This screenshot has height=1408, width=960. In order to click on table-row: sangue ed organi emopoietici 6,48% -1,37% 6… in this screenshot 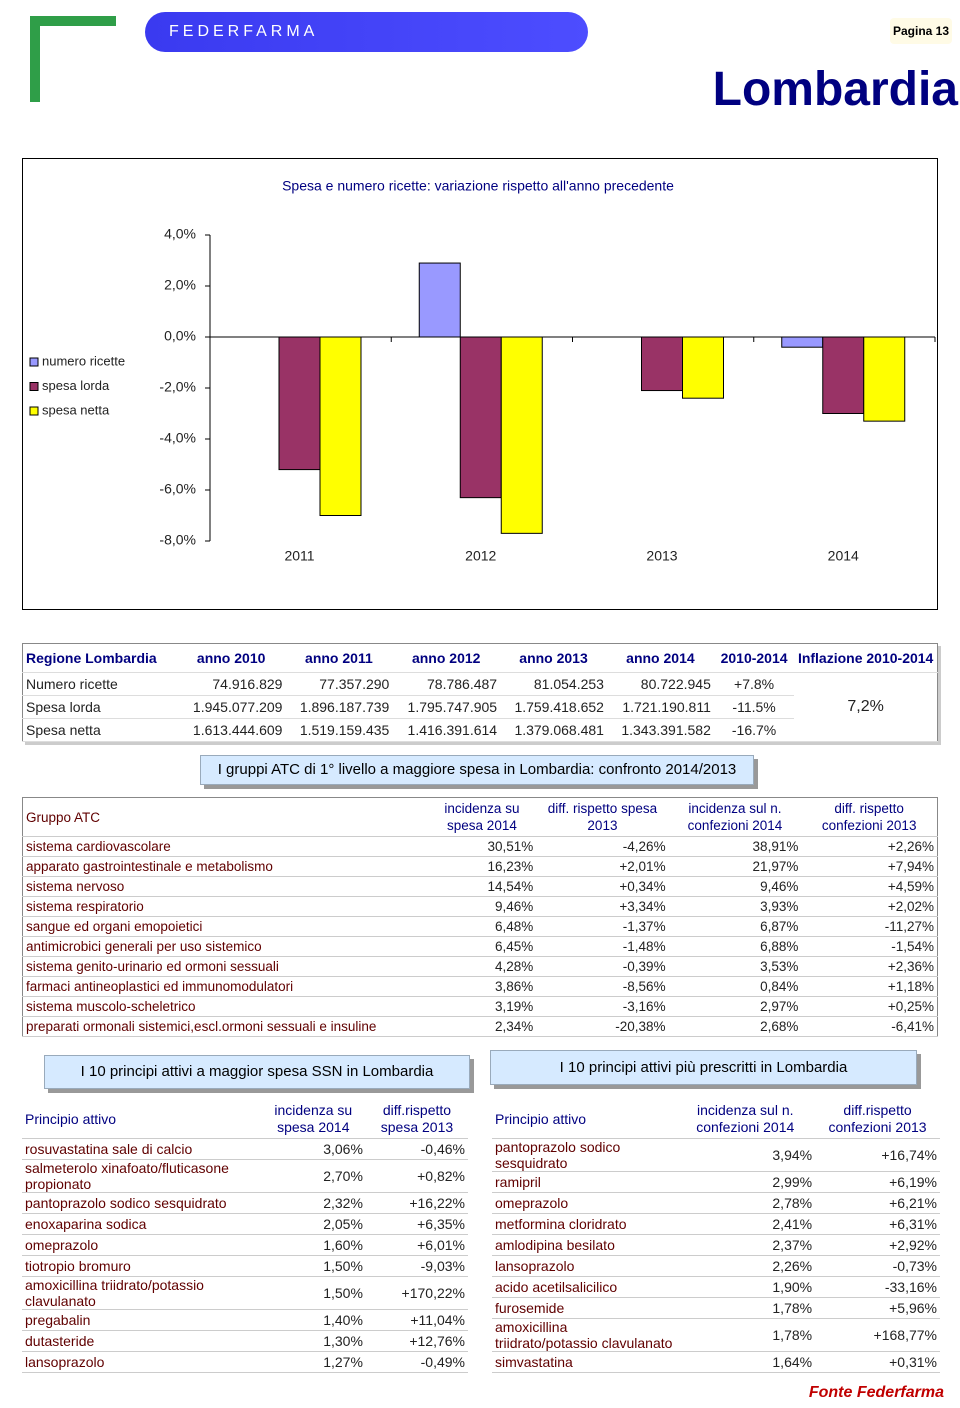, I will do `click(480, 926)`.